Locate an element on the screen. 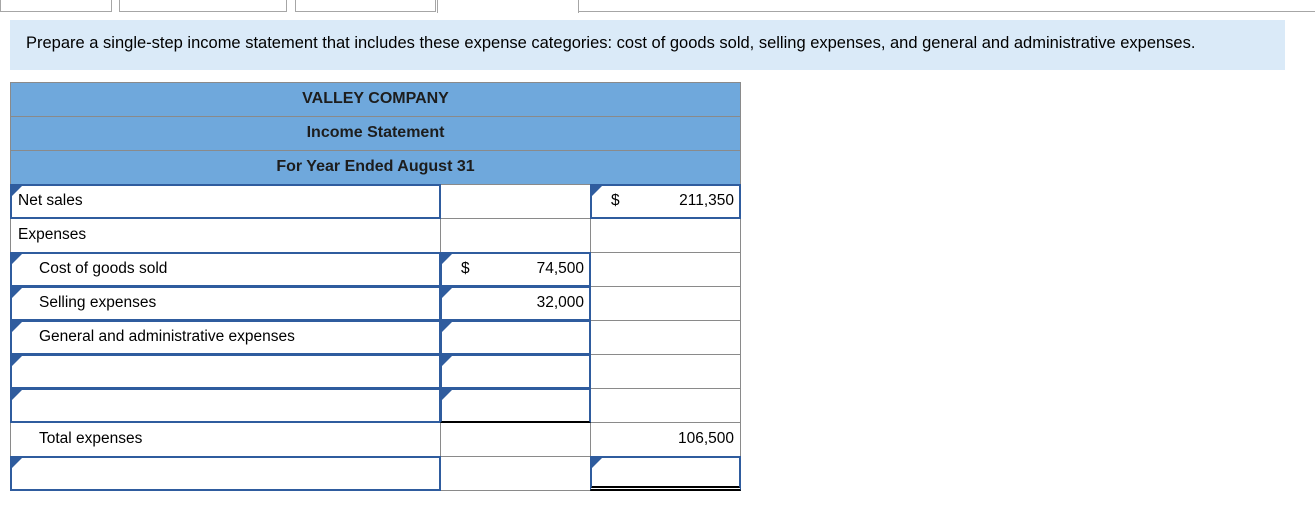 The width and height of the screenshot is (1315, 523). amount-cell-col2: $211,350 is located at coordinates (665, 201).